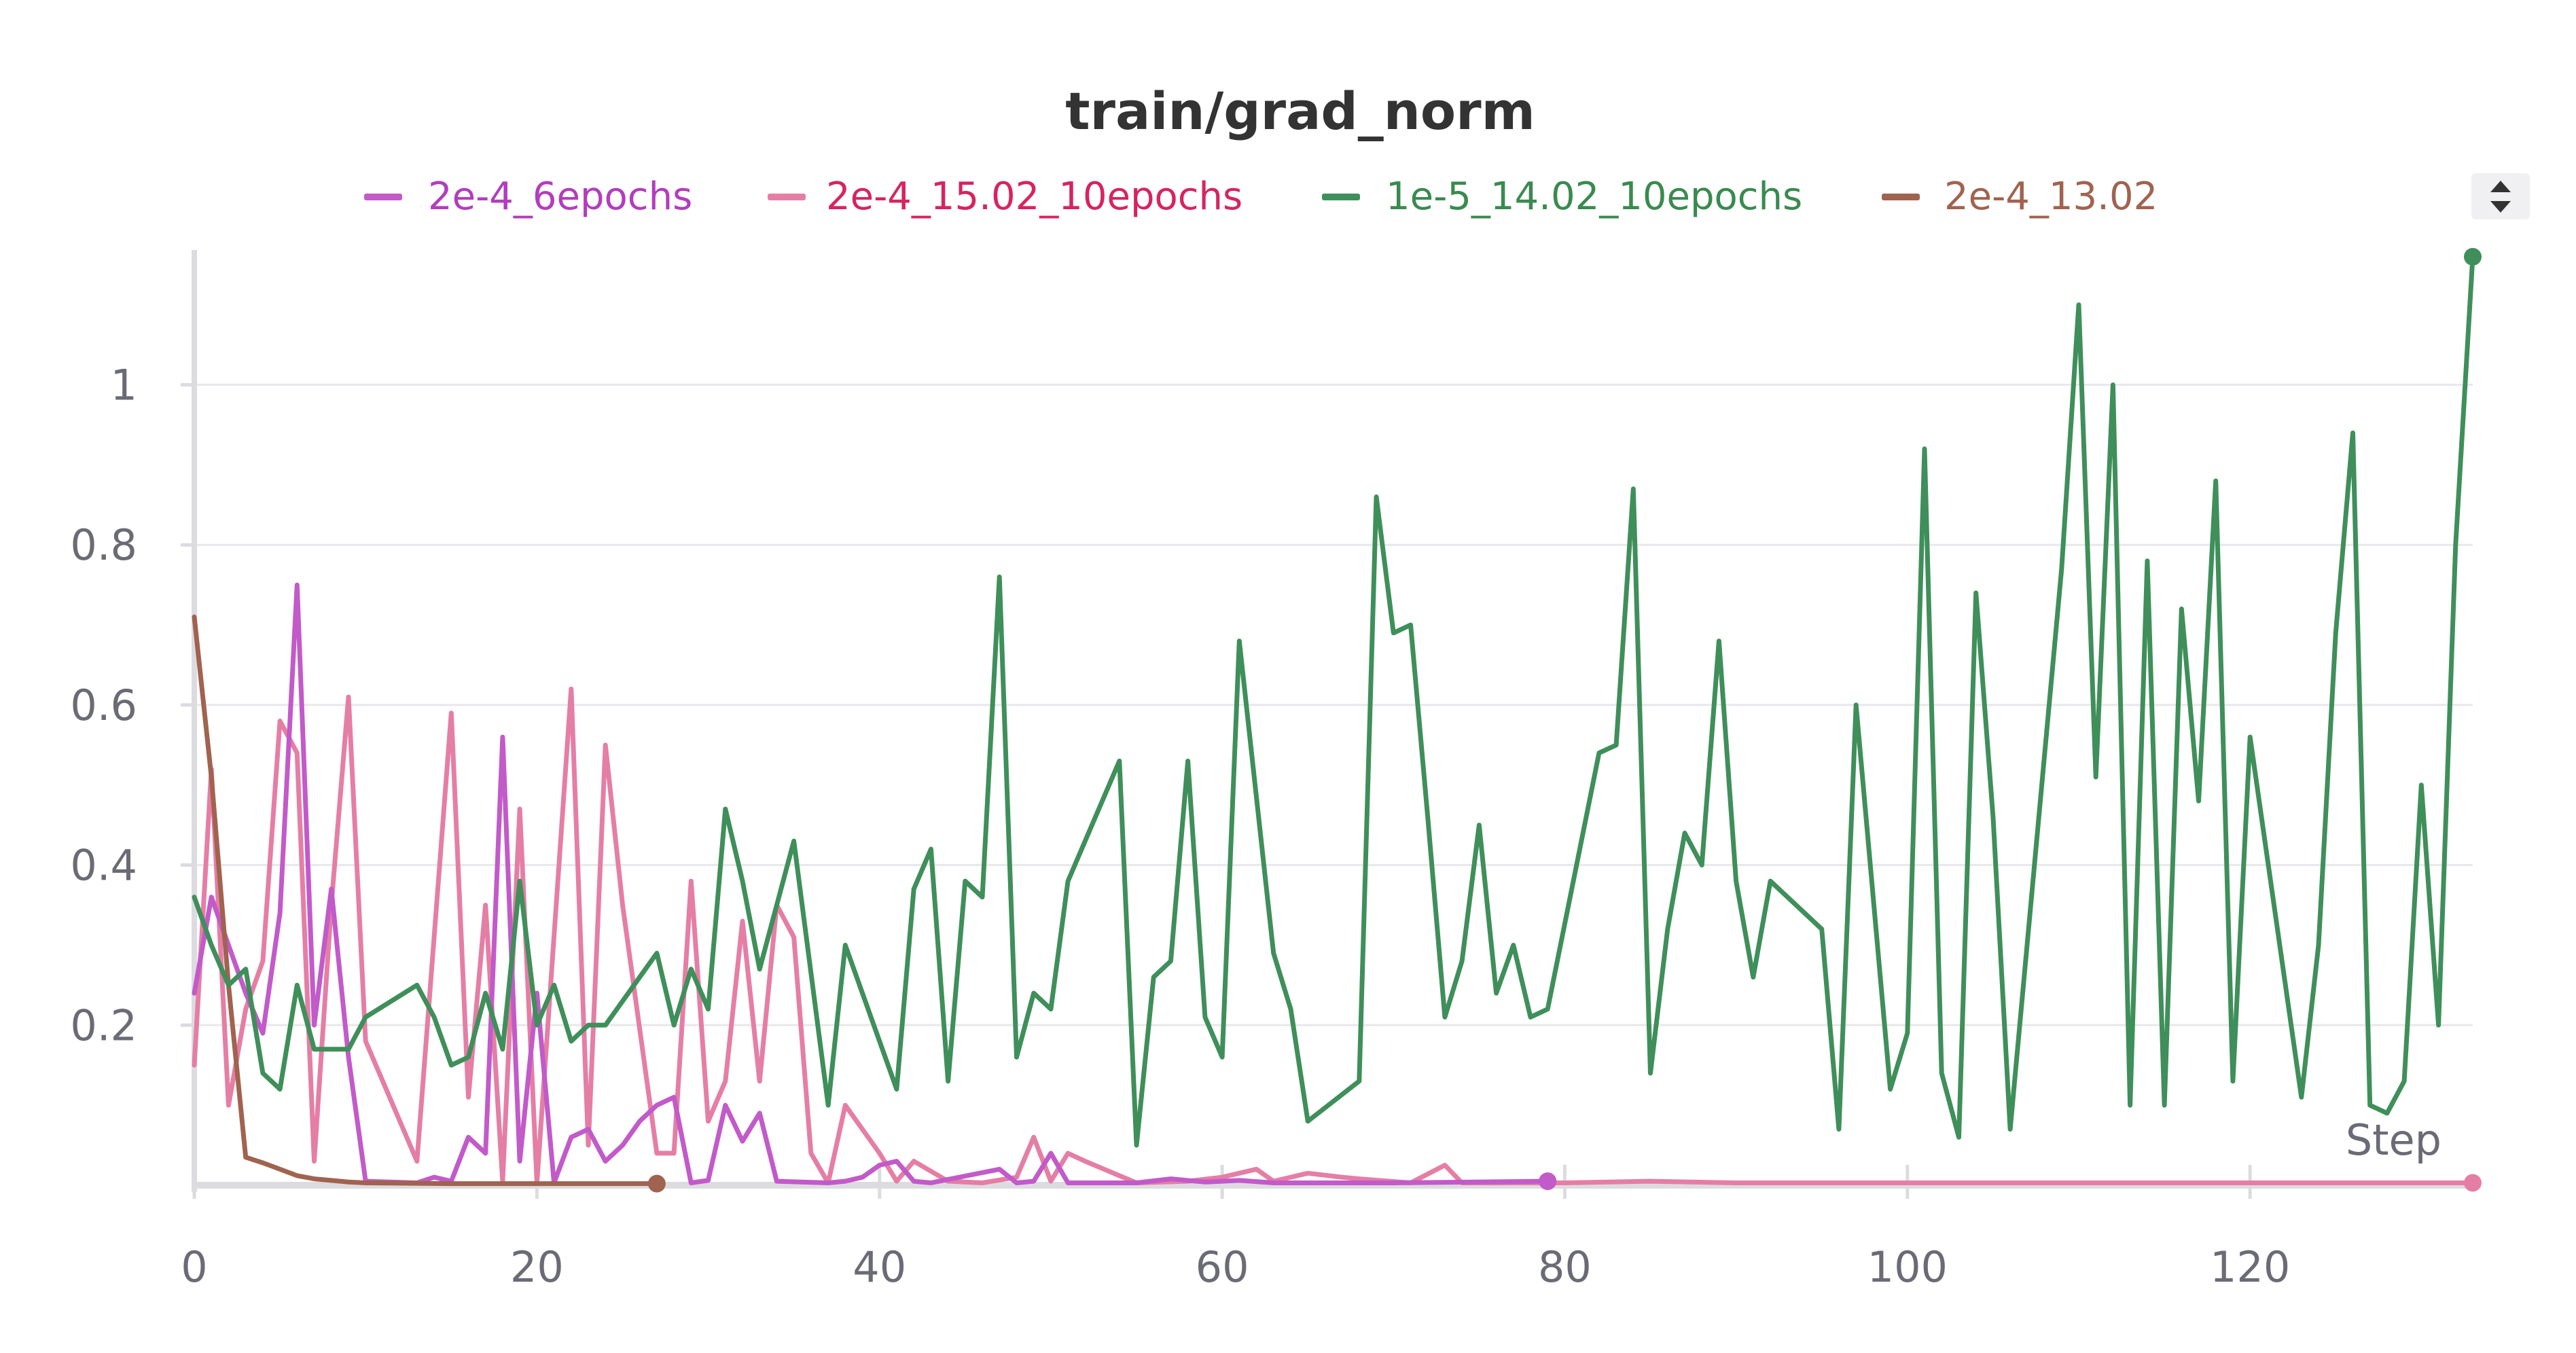  I want to click on legend-scroll-button, so click(2500, 196).